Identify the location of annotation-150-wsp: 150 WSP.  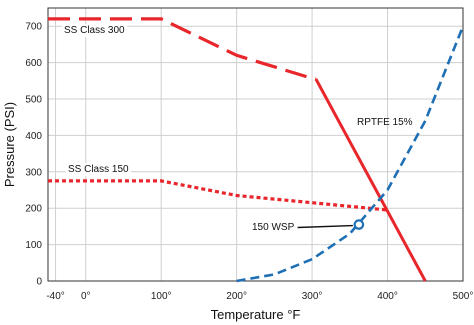
(273, 227).